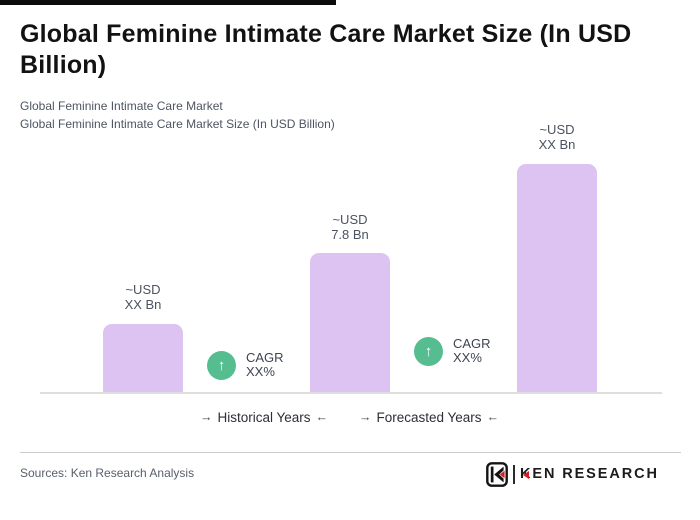  What do you see at coordinates (526, 475) in the screenshot?
I see `logo-red-accent-icon` at bounding box center [526, 475].